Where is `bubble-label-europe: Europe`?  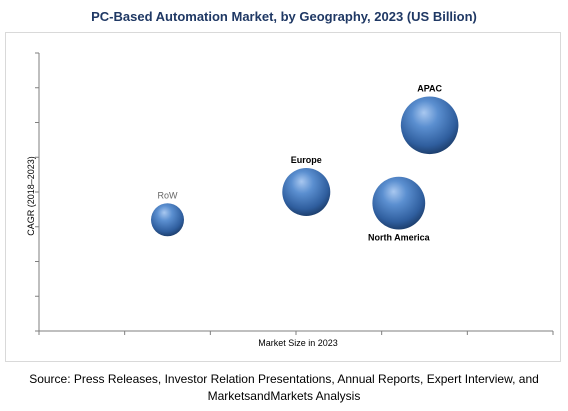
bubble-label-europe: Europe is located at coordinates (306, 160).